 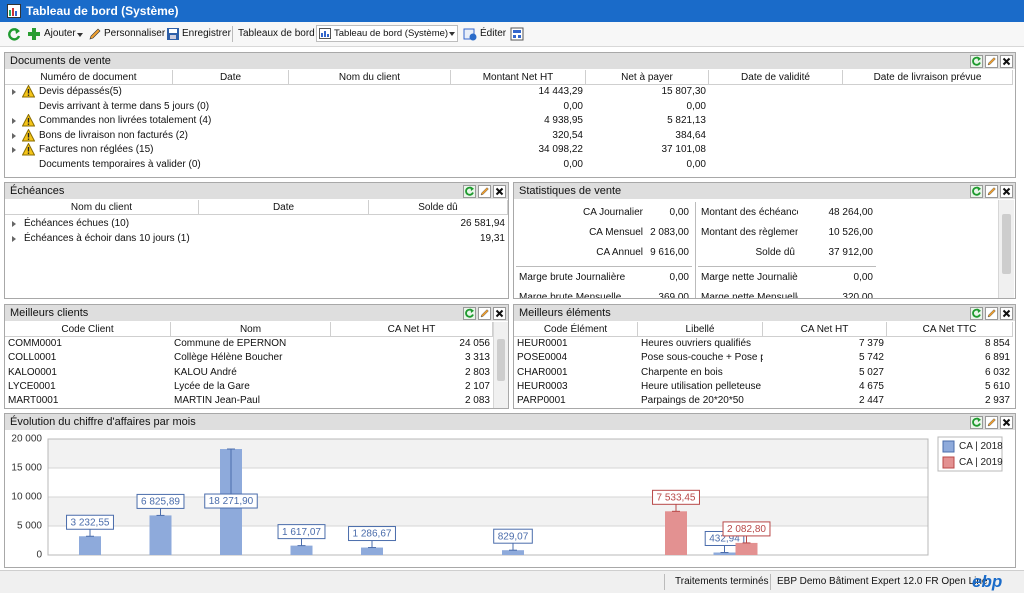 What do you see at coordinates (173, 34) in the screenshot?
I see `save-icon` at bounding box center [173, 34].